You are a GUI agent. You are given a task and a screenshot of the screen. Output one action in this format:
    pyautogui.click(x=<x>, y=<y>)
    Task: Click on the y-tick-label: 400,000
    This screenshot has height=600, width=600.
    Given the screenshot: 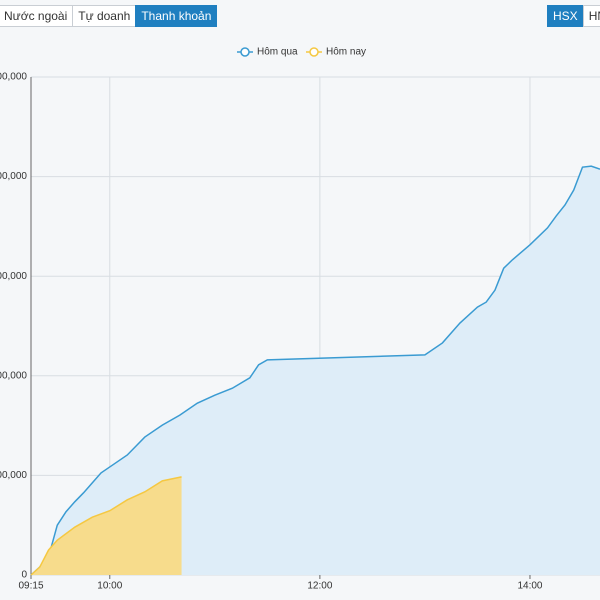 What is the action you would take?
    pyautogui.click(x=13, y=375)
    